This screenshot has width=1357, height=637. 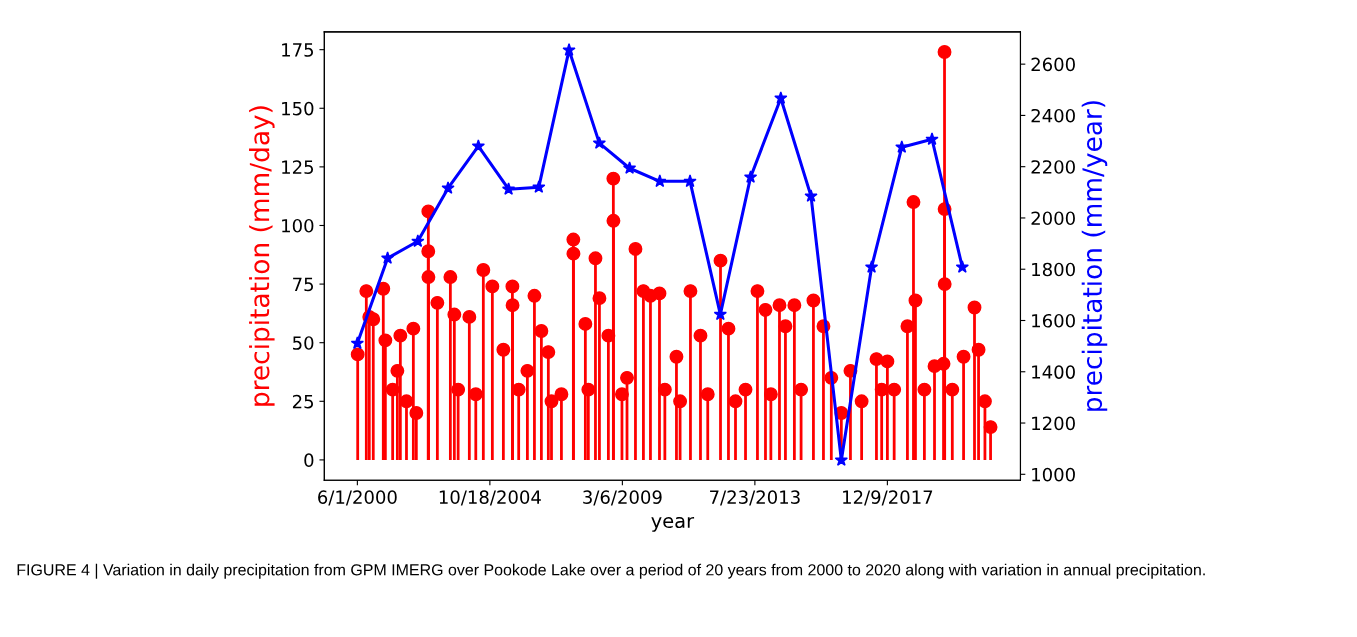 I want to click on y2-tick-label: 1600, so click(x=1053, y=320).